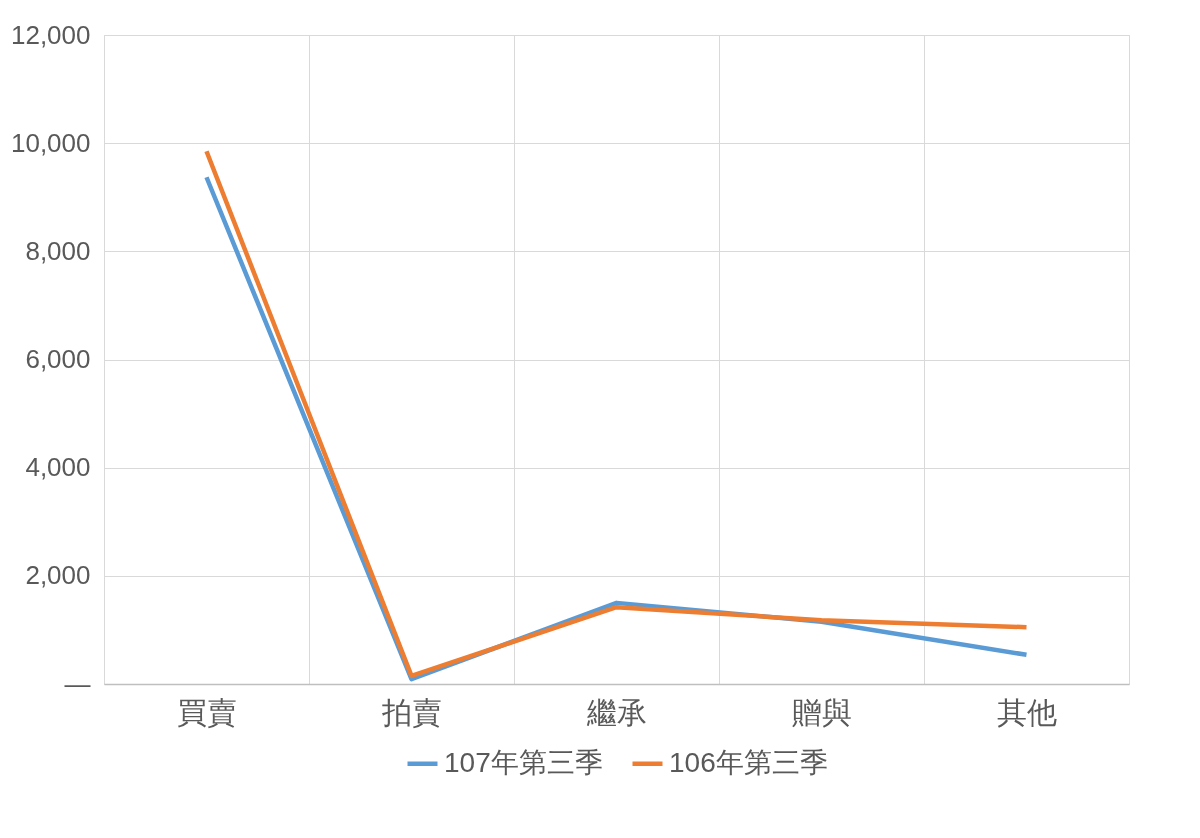  I want to click on y-tick-label: 12,000, so click(50, 34).